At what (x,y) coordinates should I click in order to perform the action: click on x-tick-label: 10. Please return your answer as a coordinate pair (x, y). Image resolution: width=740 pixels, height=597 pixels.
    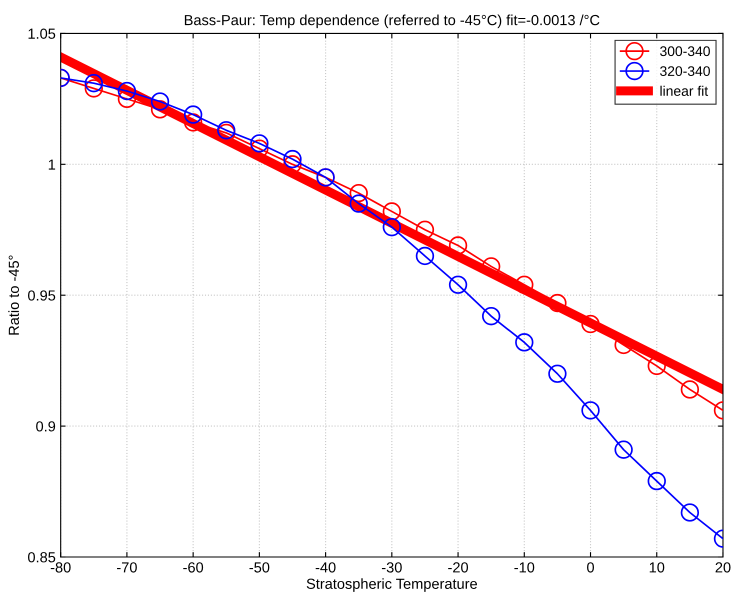
    Looking at the image, I should click on (657, 567).